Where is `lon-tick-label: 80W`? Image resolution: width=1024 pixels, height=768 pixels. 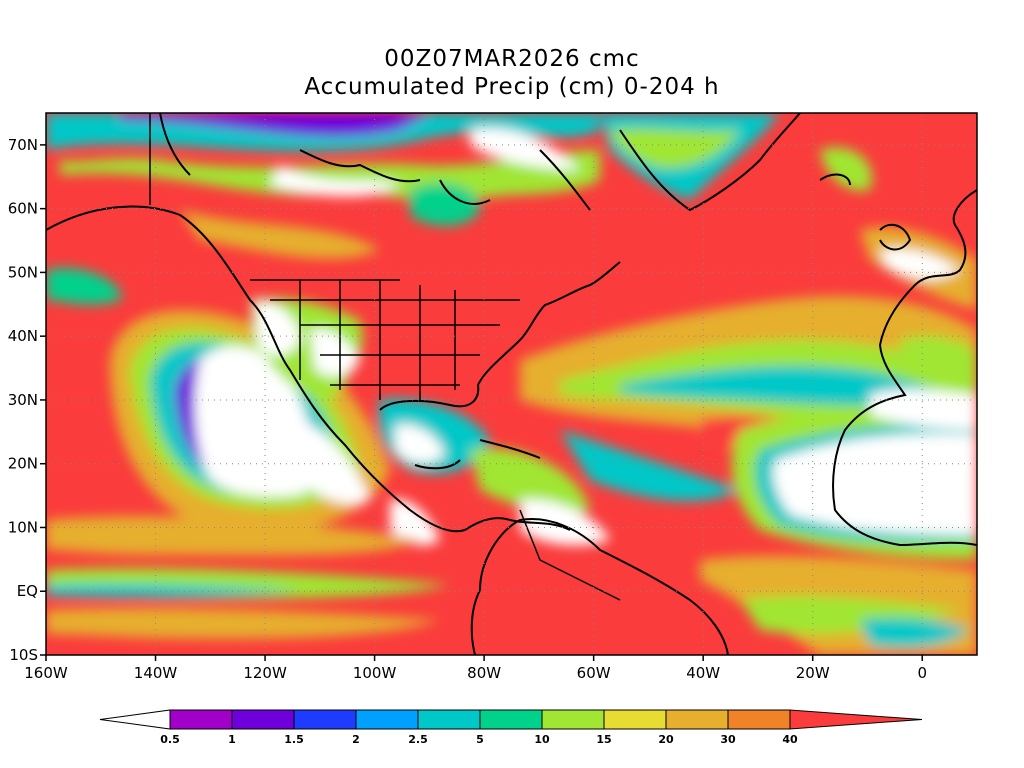
lon-tick-label: 80W is located at coordinates (484, 673).